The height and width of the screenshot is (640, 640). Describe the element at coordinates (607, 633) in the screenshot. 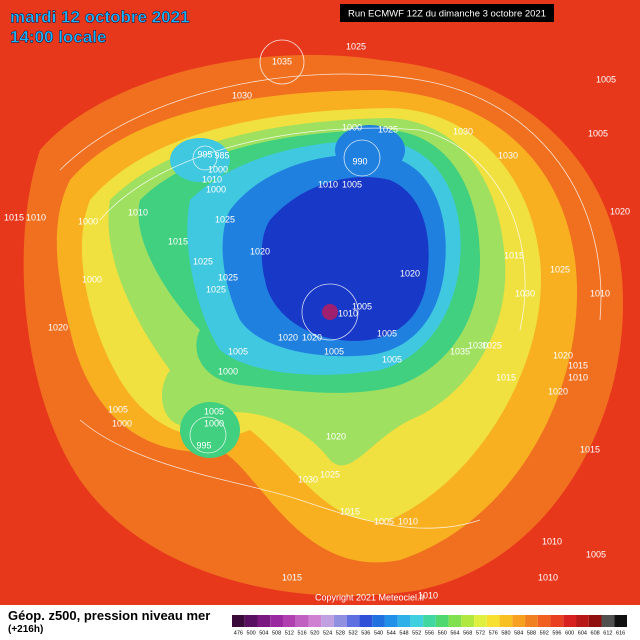

I see `scale-label: 612` at that location.